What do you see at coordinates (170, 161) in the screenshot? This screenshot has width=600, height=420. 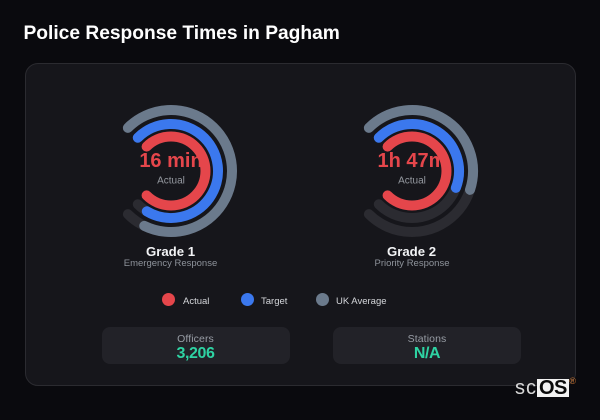 I see `svg-text: 16 min` at bounding box center [170, 161].